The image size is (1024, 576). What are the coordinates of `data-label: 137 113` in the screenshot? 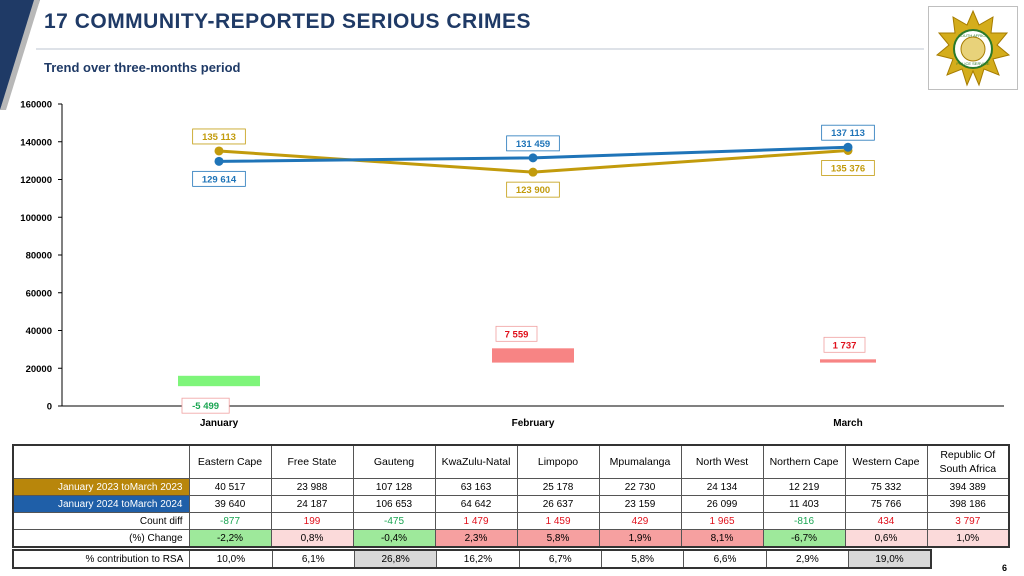 It's located at (848, 133).